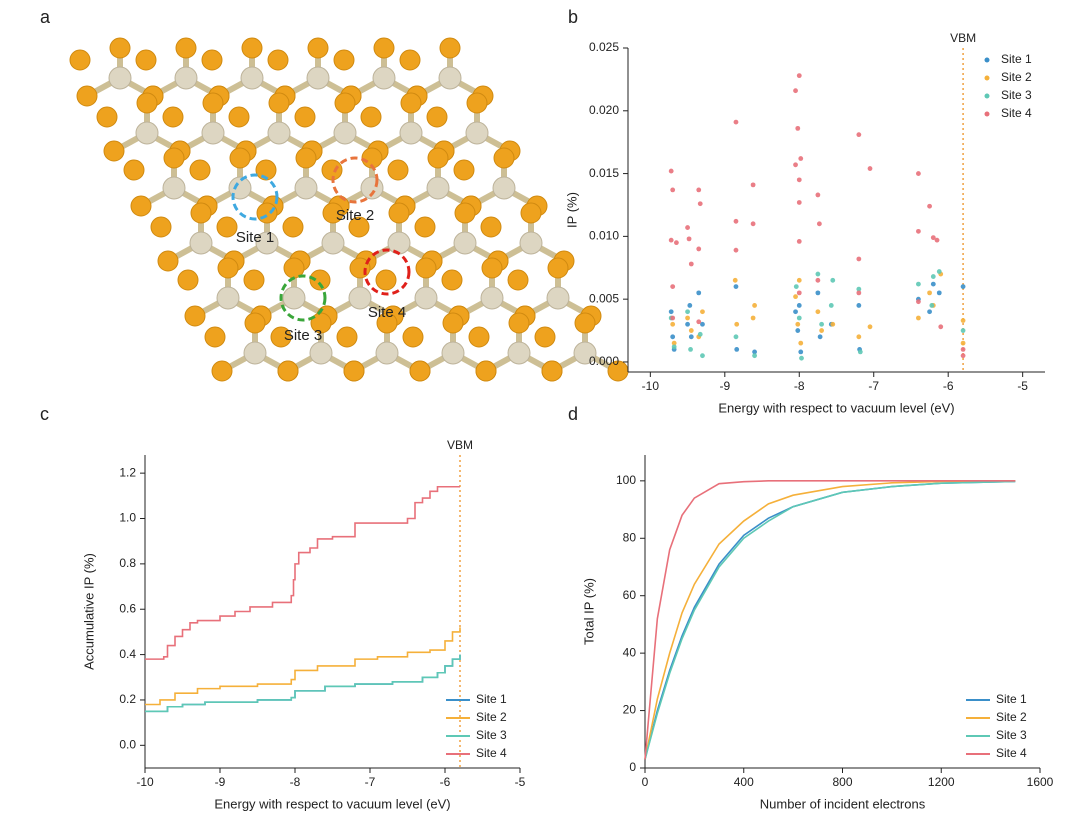 The height and width of the screenshot is (822, 1080). Describe the element at coordinates (303, 298) in the screenshot. I see `site-marker` at that location.